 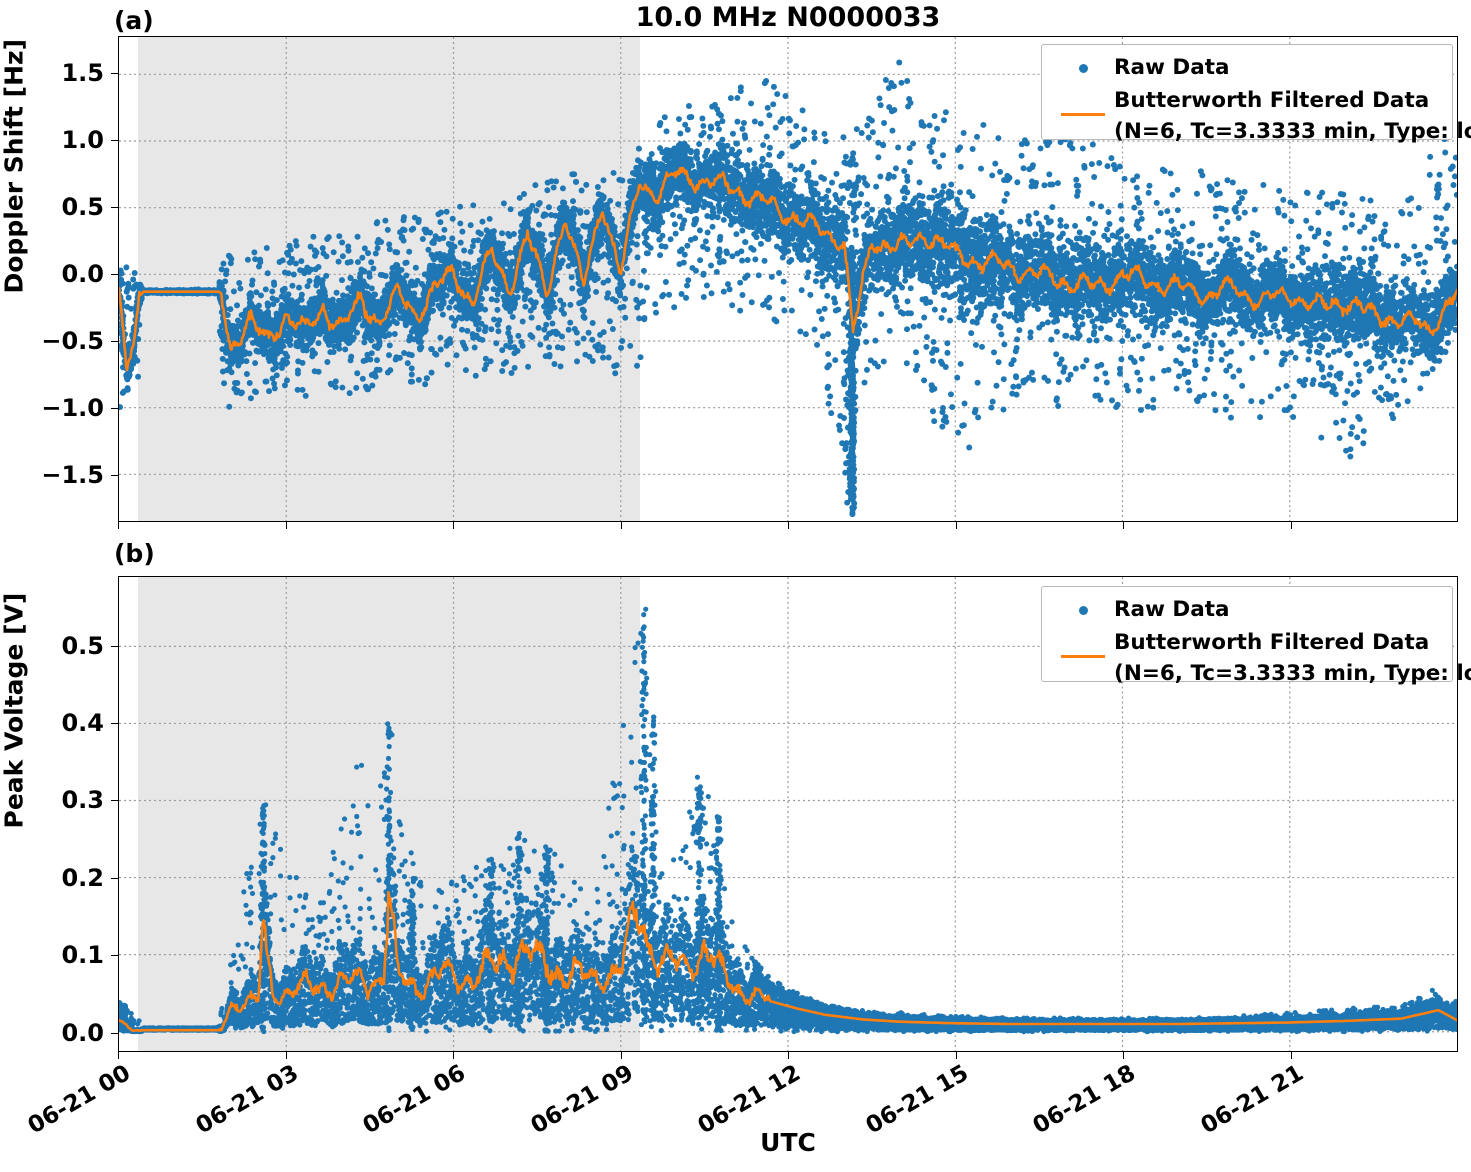 What do you see at coordinates (1292, 68) in the screenshot?
I see `legend-raw-label-a: Raw Data` at bounding box center [1292, 68].